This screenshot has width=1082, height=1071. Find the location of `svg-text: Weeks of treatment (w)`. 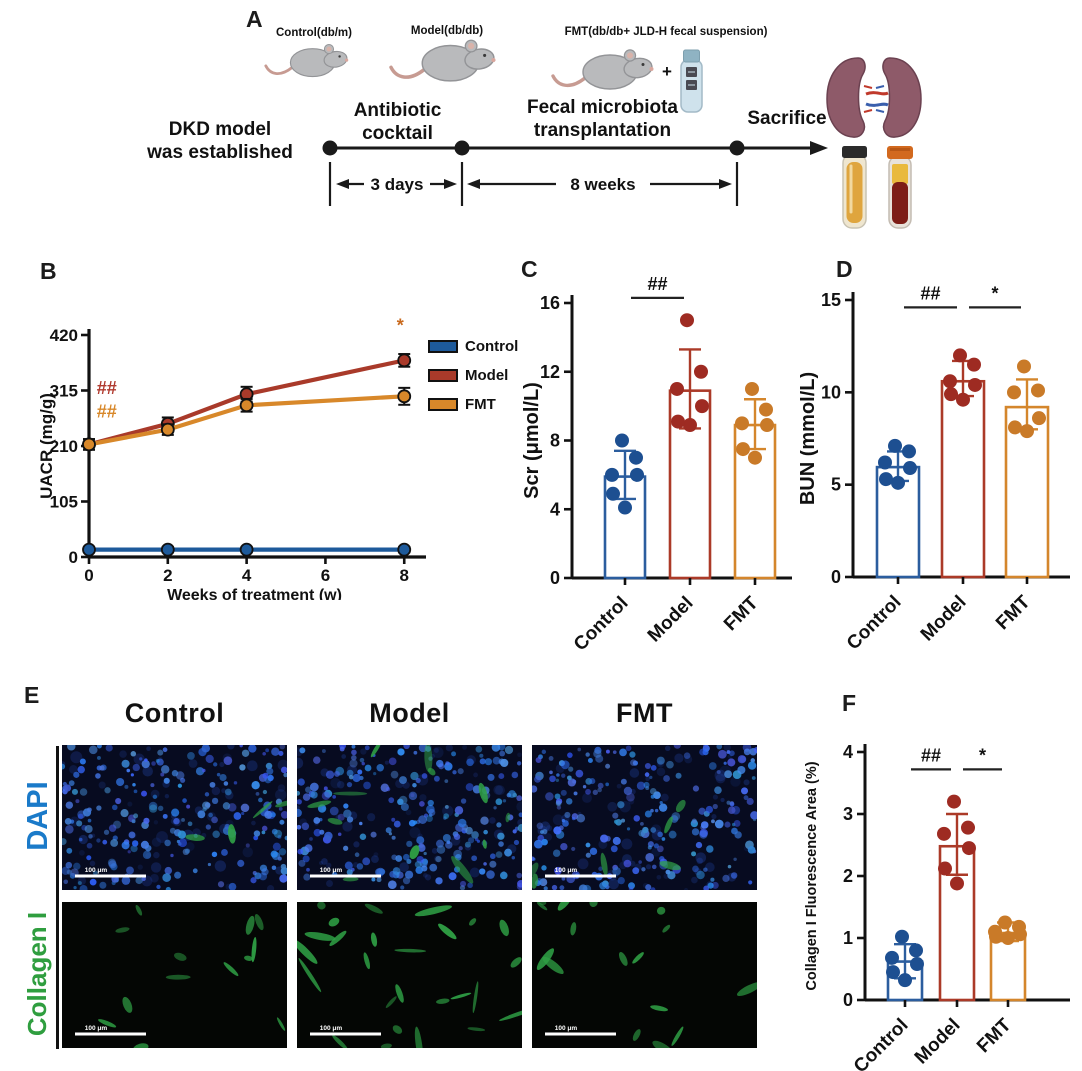

svg-text: Weeks of treatment (w) is located at coordinates (254, 593).